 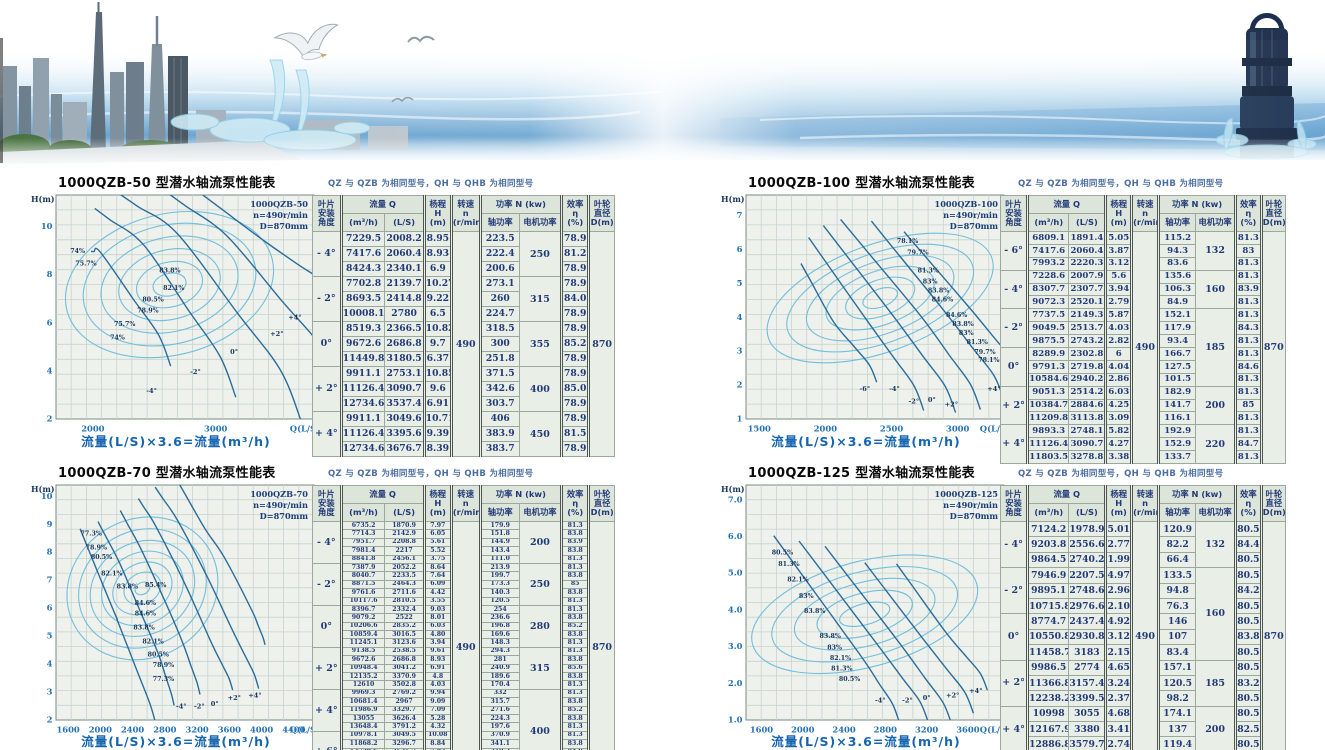 What do you see at coordinates (405, 359) in the screenshot?
I see `table-cell: 3180.5` at bounding box center [405, 359].